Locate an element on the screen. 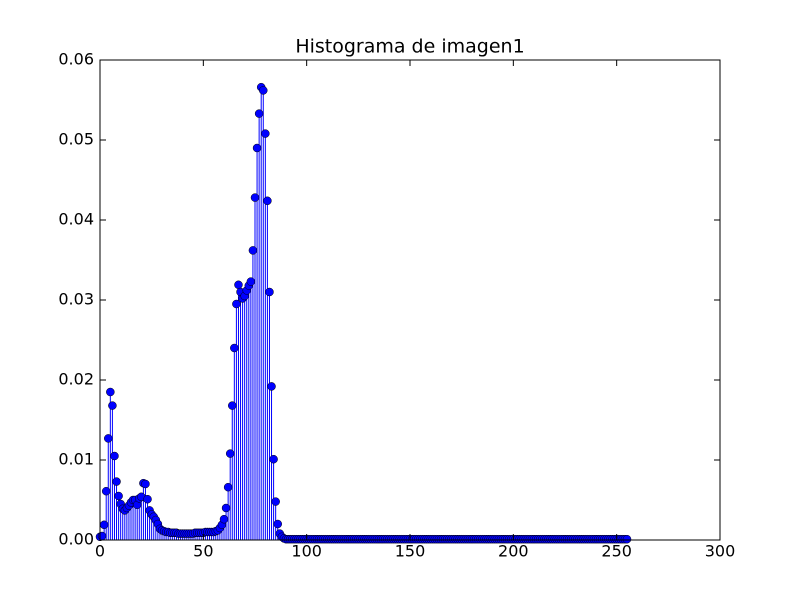 Image resolution: width=800 pixels, height=600 pixels. y-tick-label: 0.00 is located at coordinates (76, 539).